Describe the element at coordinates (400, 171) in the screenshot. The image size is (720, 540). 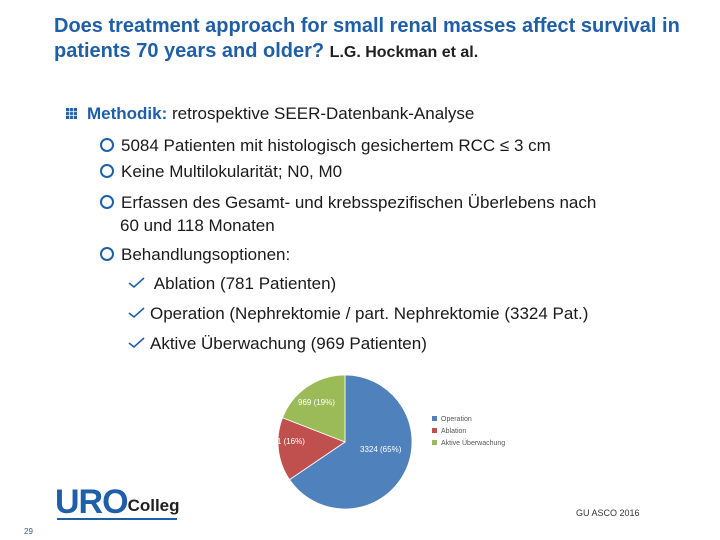
I see `list-item: Keine Multilokularität; N0, M0` at that location.